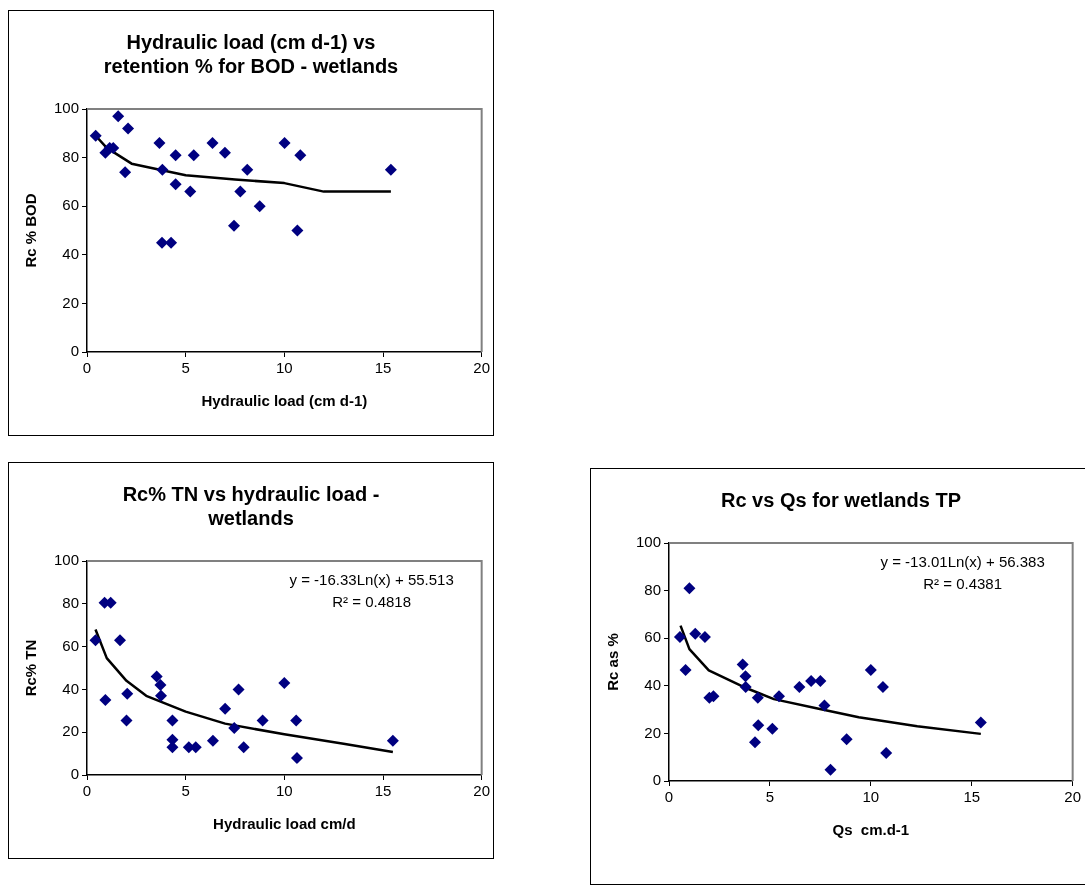 Image resolution: width=1085 pixels, height=885 pixels. I want to click on y-axis-title: Rc % BOD, so click(31, 230).